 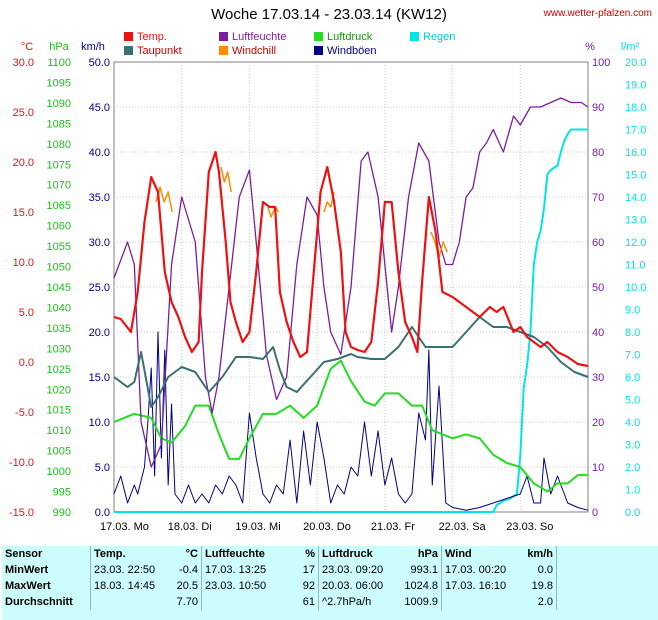 I want to click on legend-dewpoint: Taupunkt, so click(x=153, y=51).